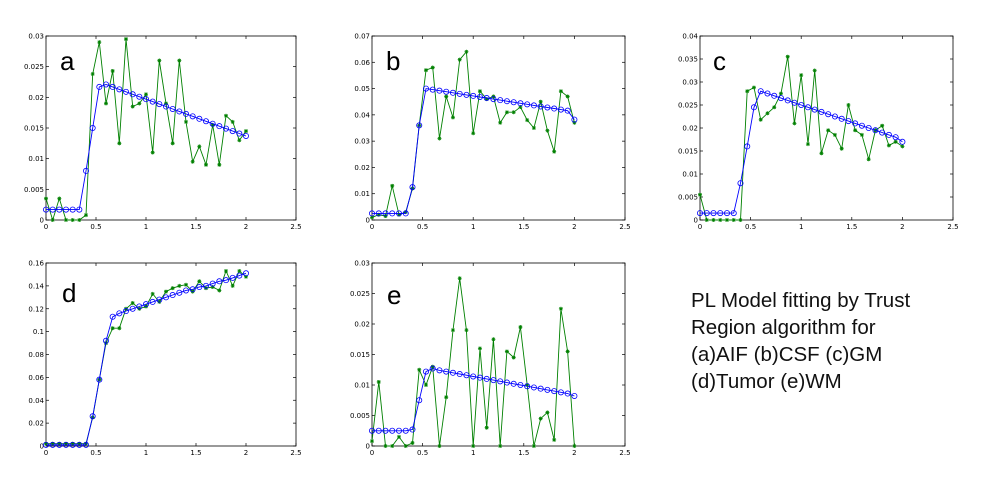  I want to click on caption-line: PL Model fitting by Trust, so click(801, 300).